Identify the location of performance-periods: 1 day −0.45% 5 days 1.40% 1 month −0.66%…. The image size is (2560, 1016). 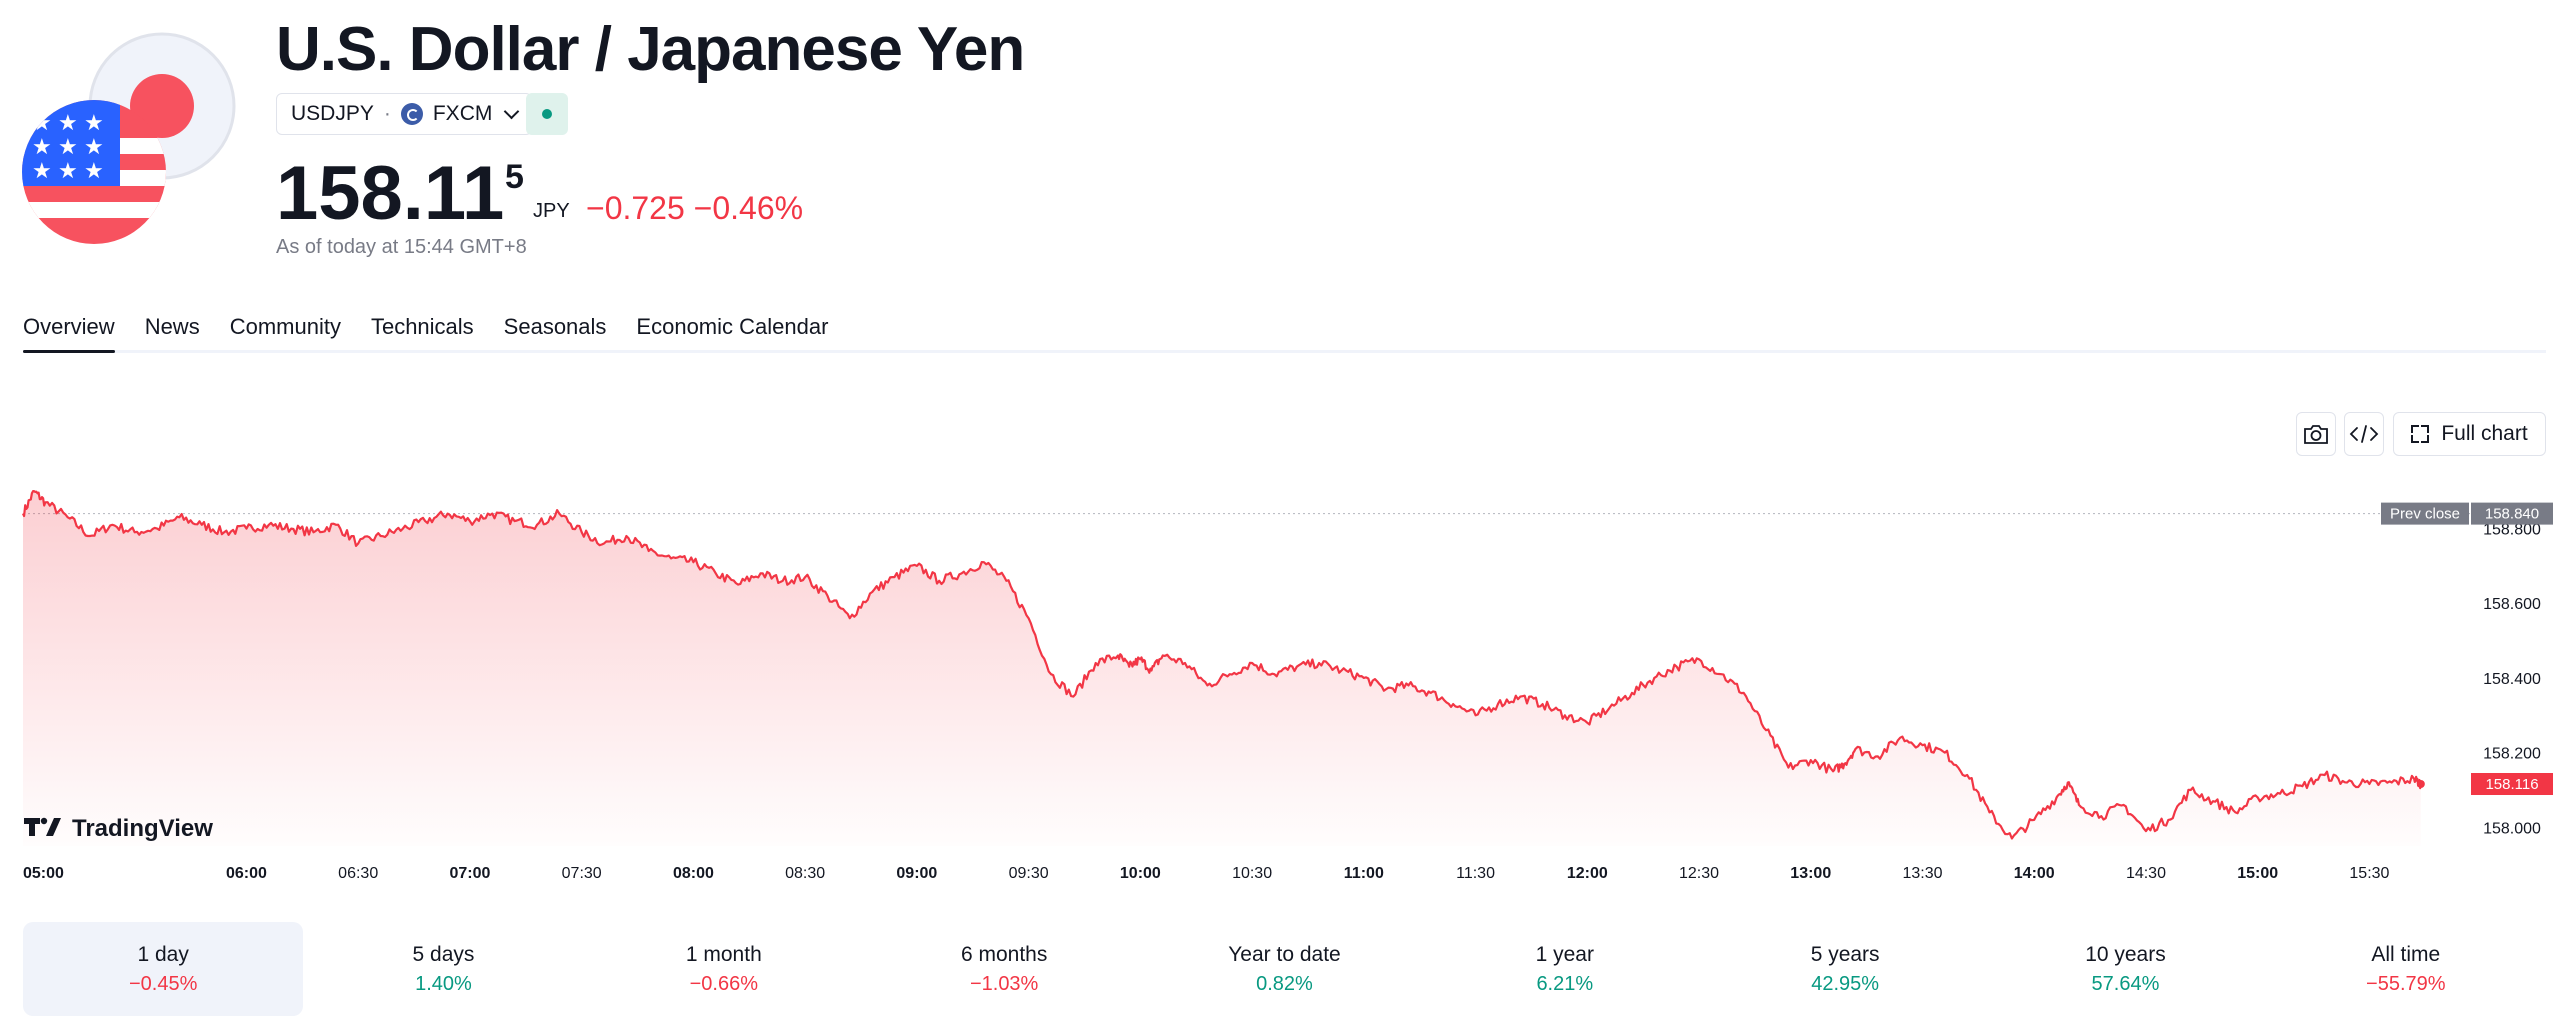
(1284, 969).